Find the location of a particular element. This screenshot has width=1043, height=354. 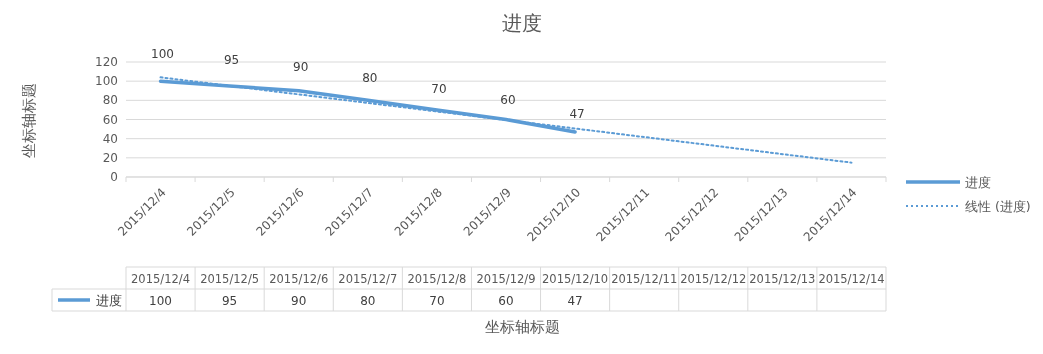

y-tick-label: 100 is located at coordinates (106, 81).